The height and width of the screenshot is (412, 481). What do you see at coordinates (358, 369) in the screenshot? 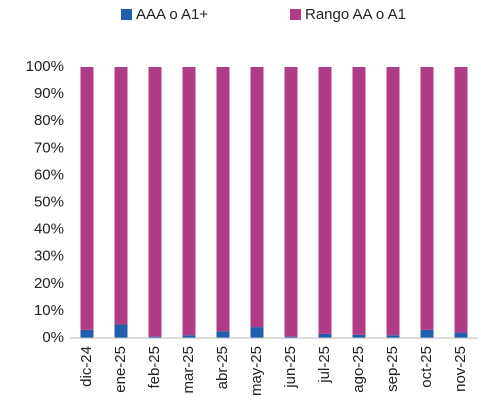
I see `x-tick-label: ago-25` at bounding box center [358, 369].